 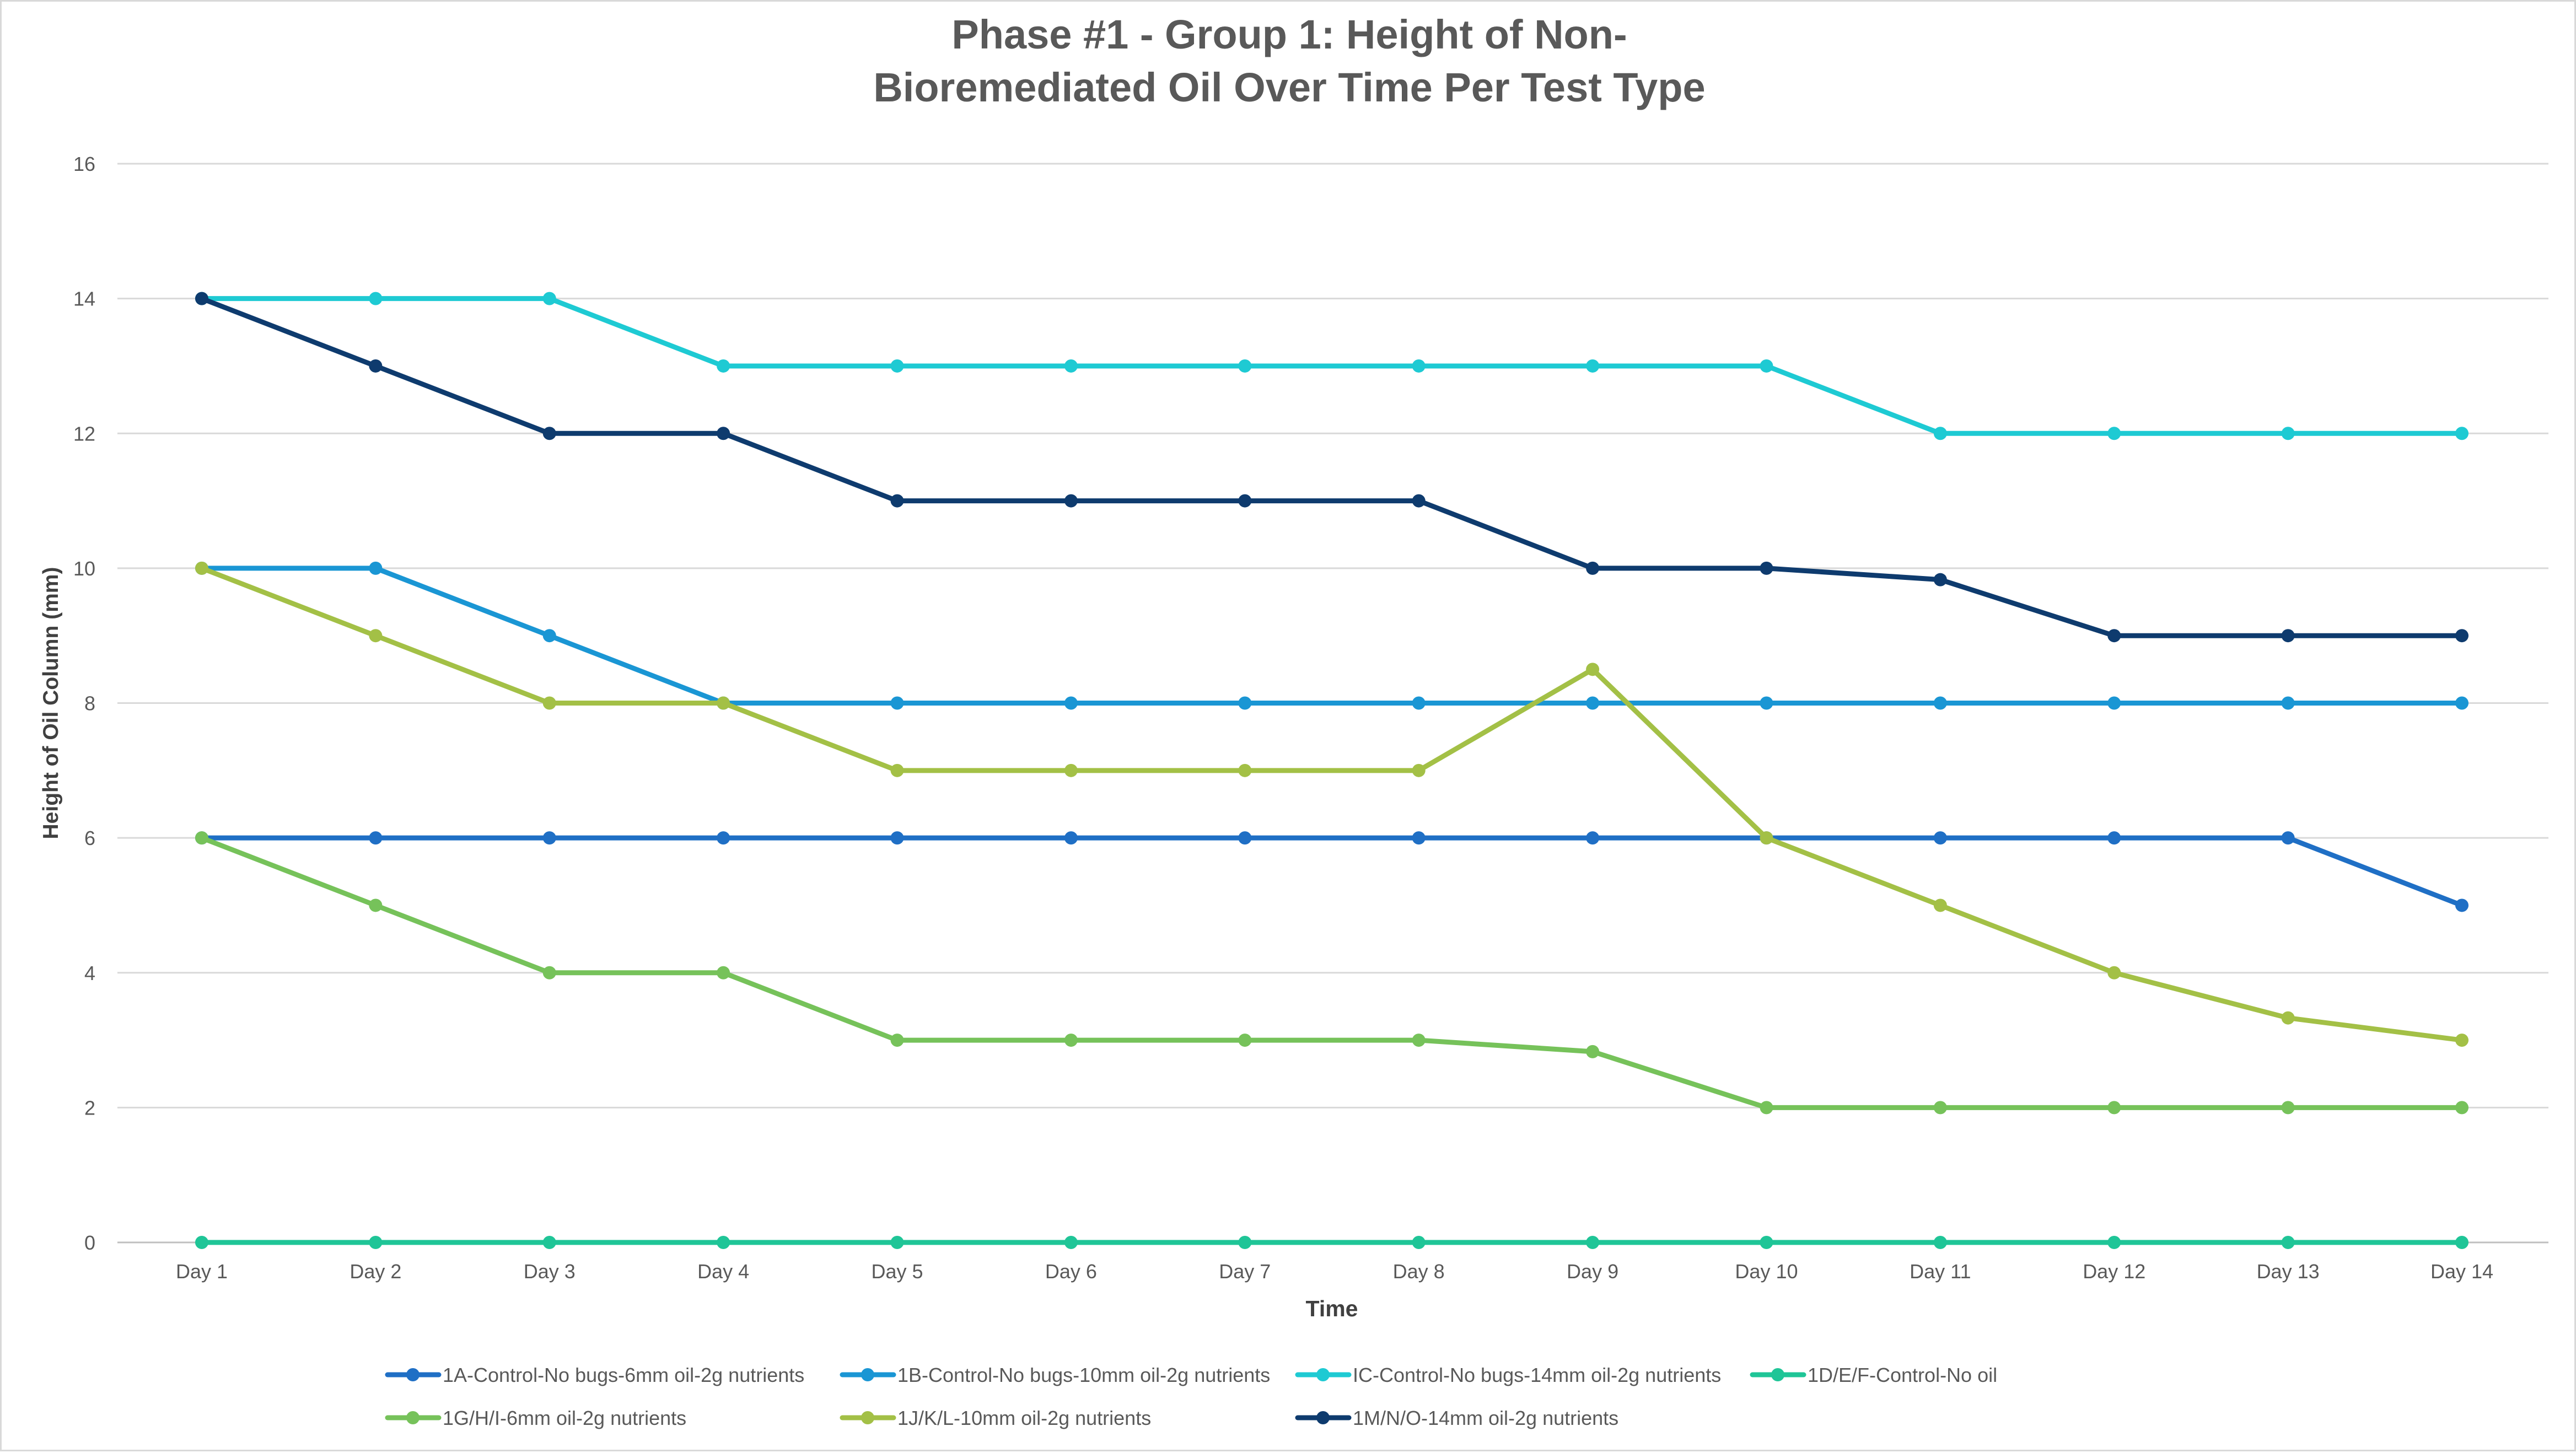 I want to click on y-tick-label: 12, so click(x=84, y=433).